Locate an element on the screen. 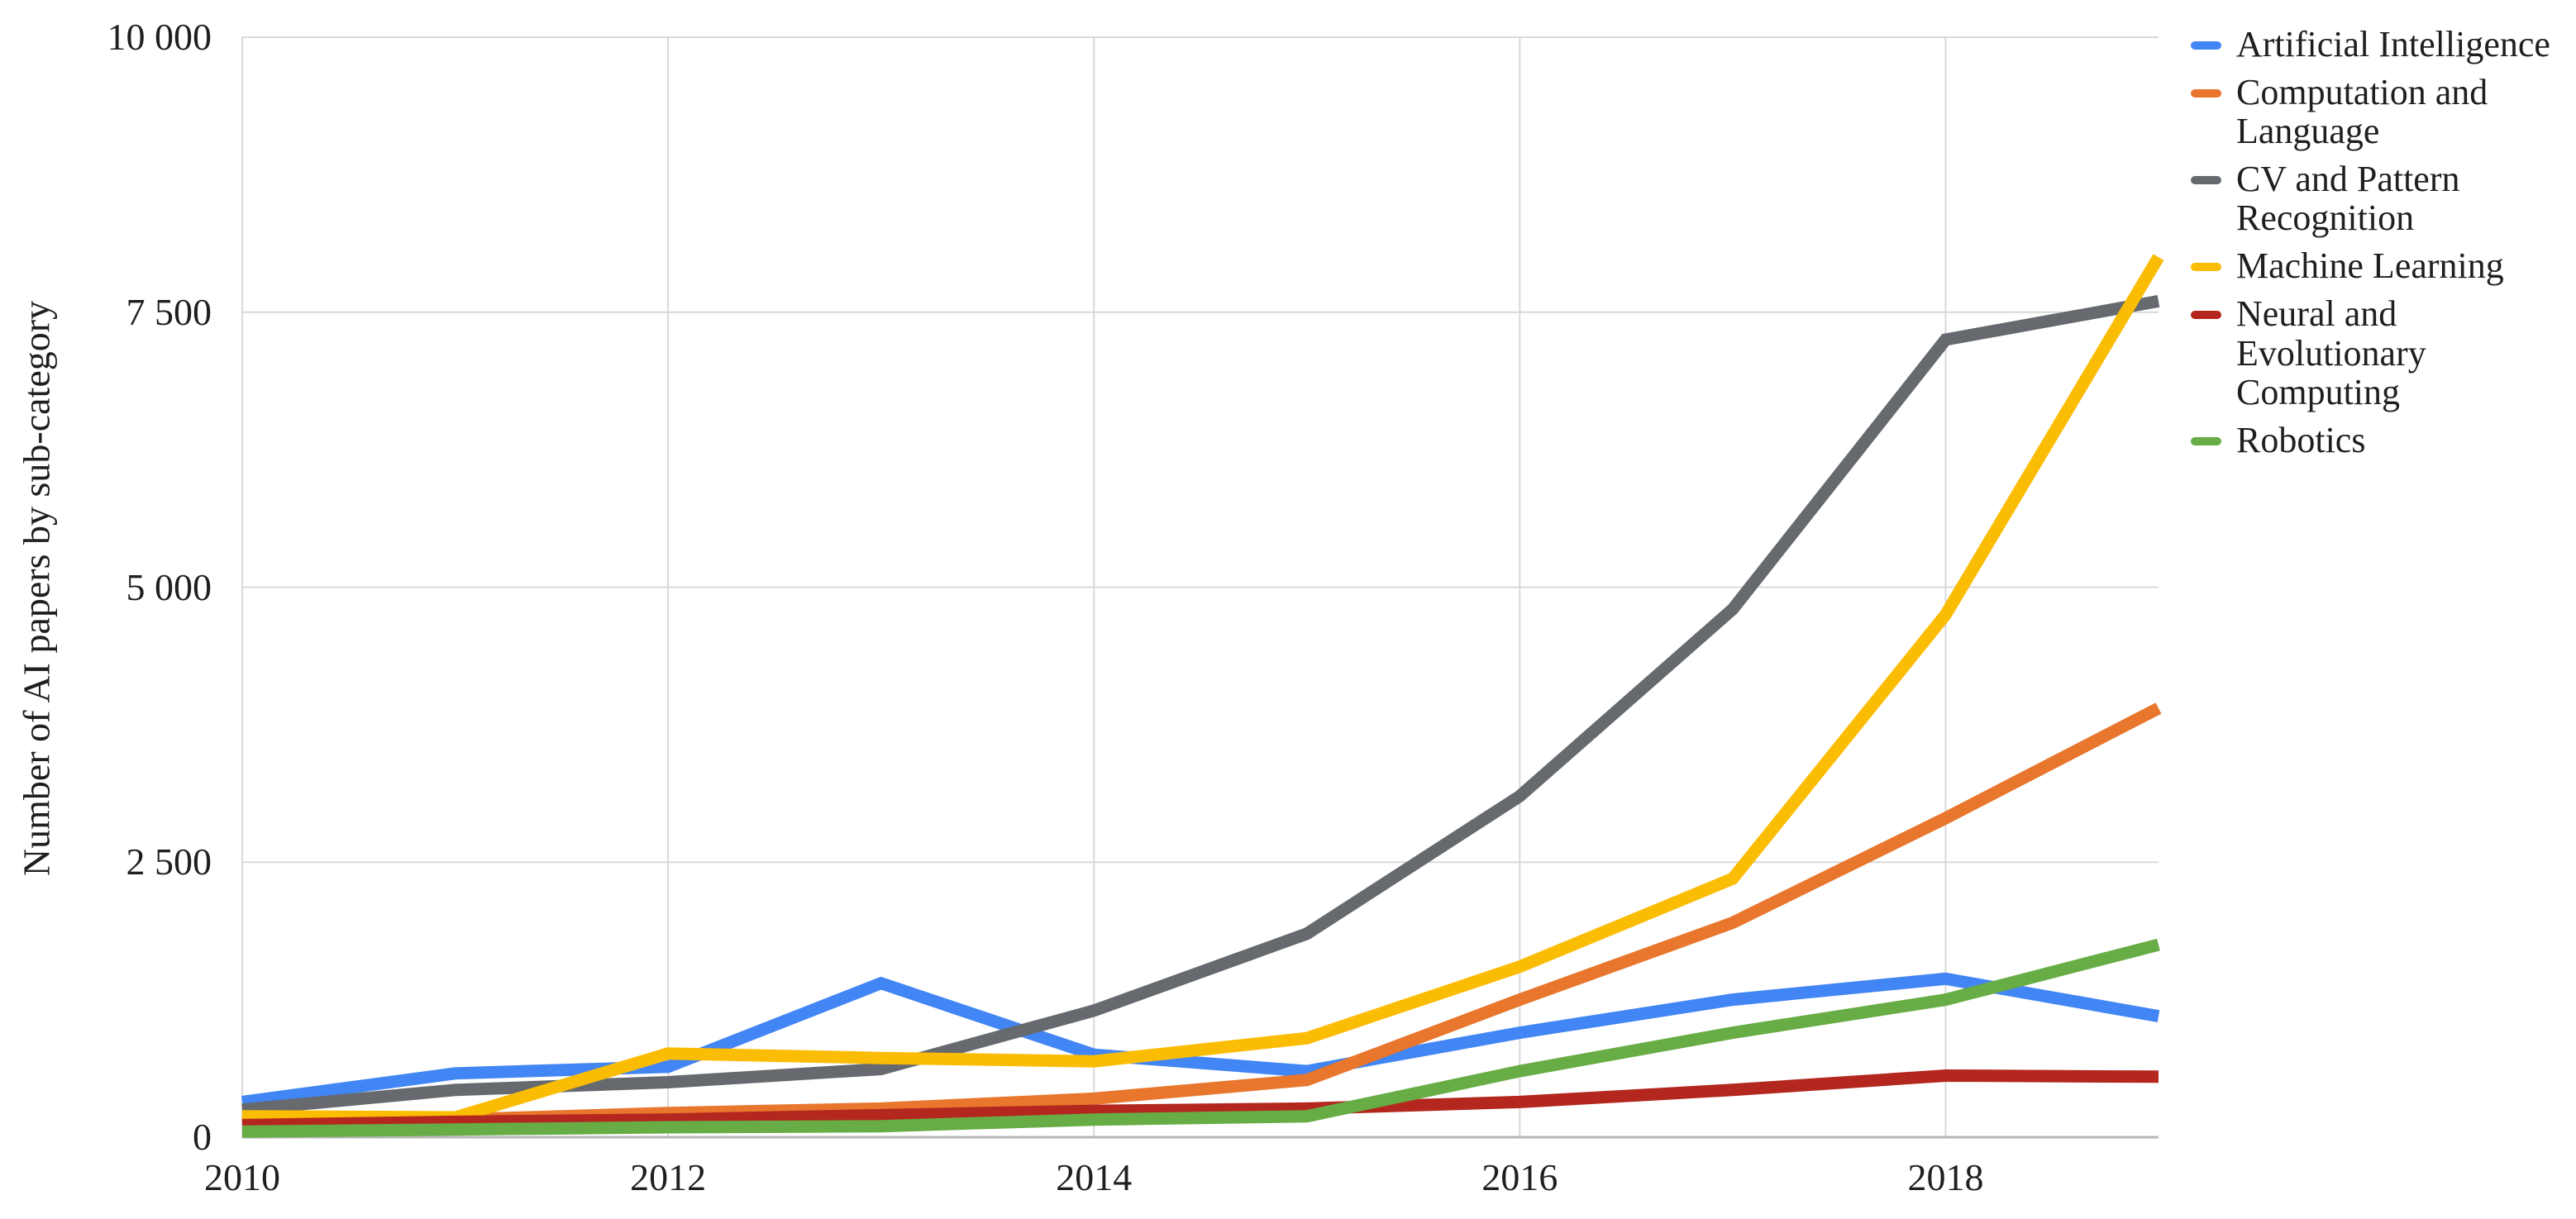 The image size is (2576, 1219). series-line-neural-and-evolutionary-computing is located at coordinates (1200, 1100).